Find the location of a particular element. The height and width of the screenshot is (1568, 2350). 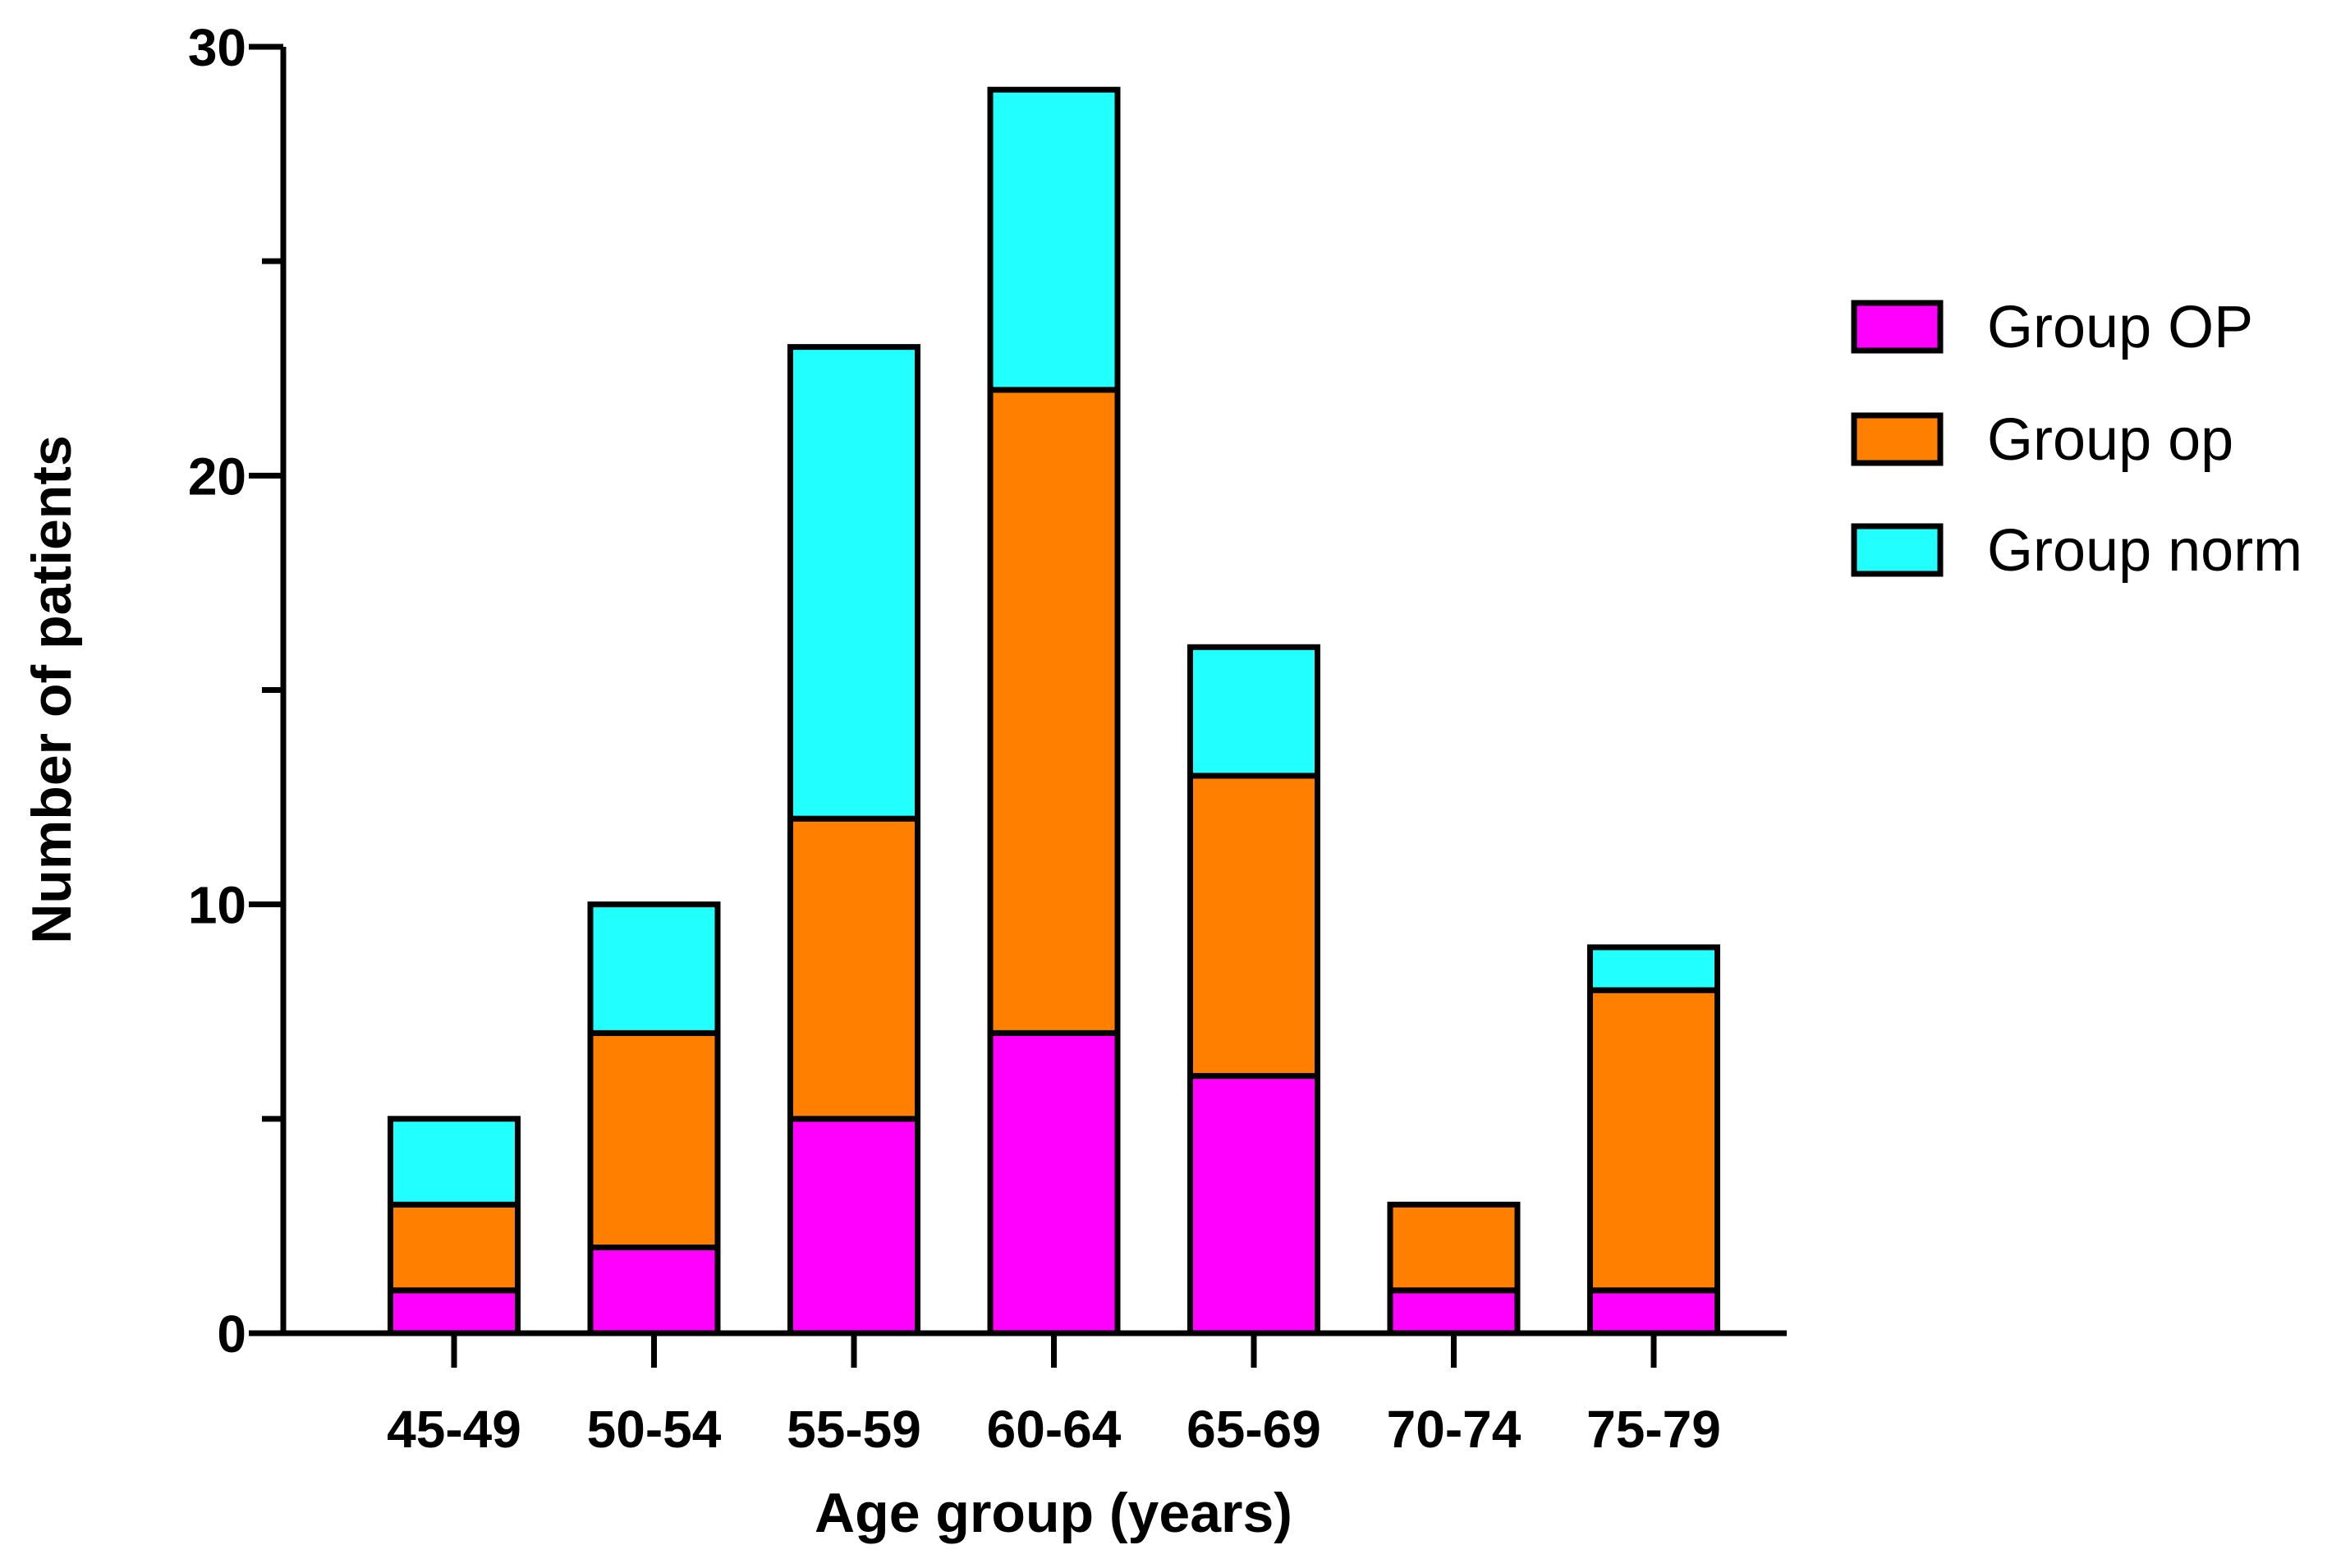

bar-segment-75-79-group-norm is located at coordinates (1653, 968).